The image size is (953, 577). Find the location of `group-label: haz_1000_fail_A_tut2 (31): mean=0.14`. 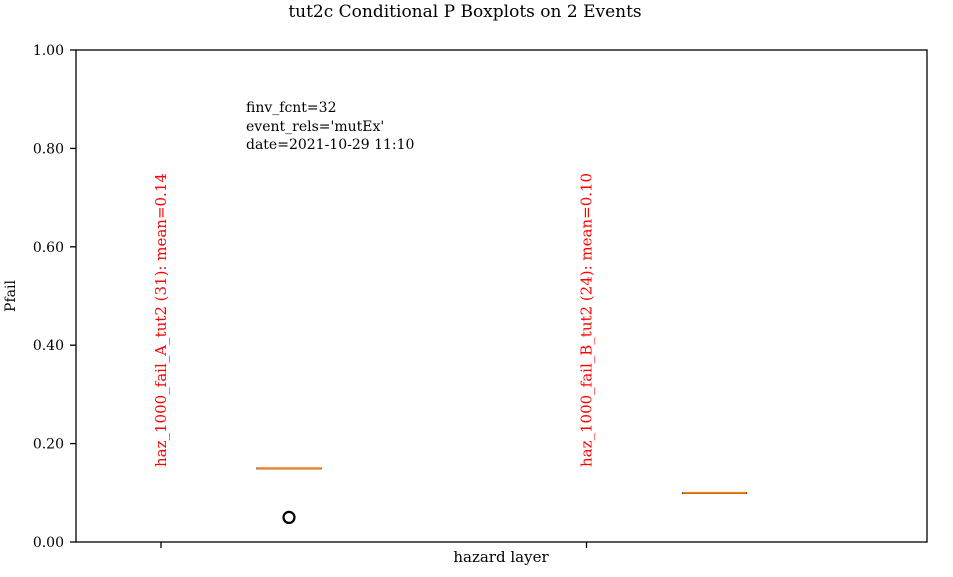

group-label: haz_1000_fail_A_tut2 (31): mean=0.14 is located at coordinates (161, 320).